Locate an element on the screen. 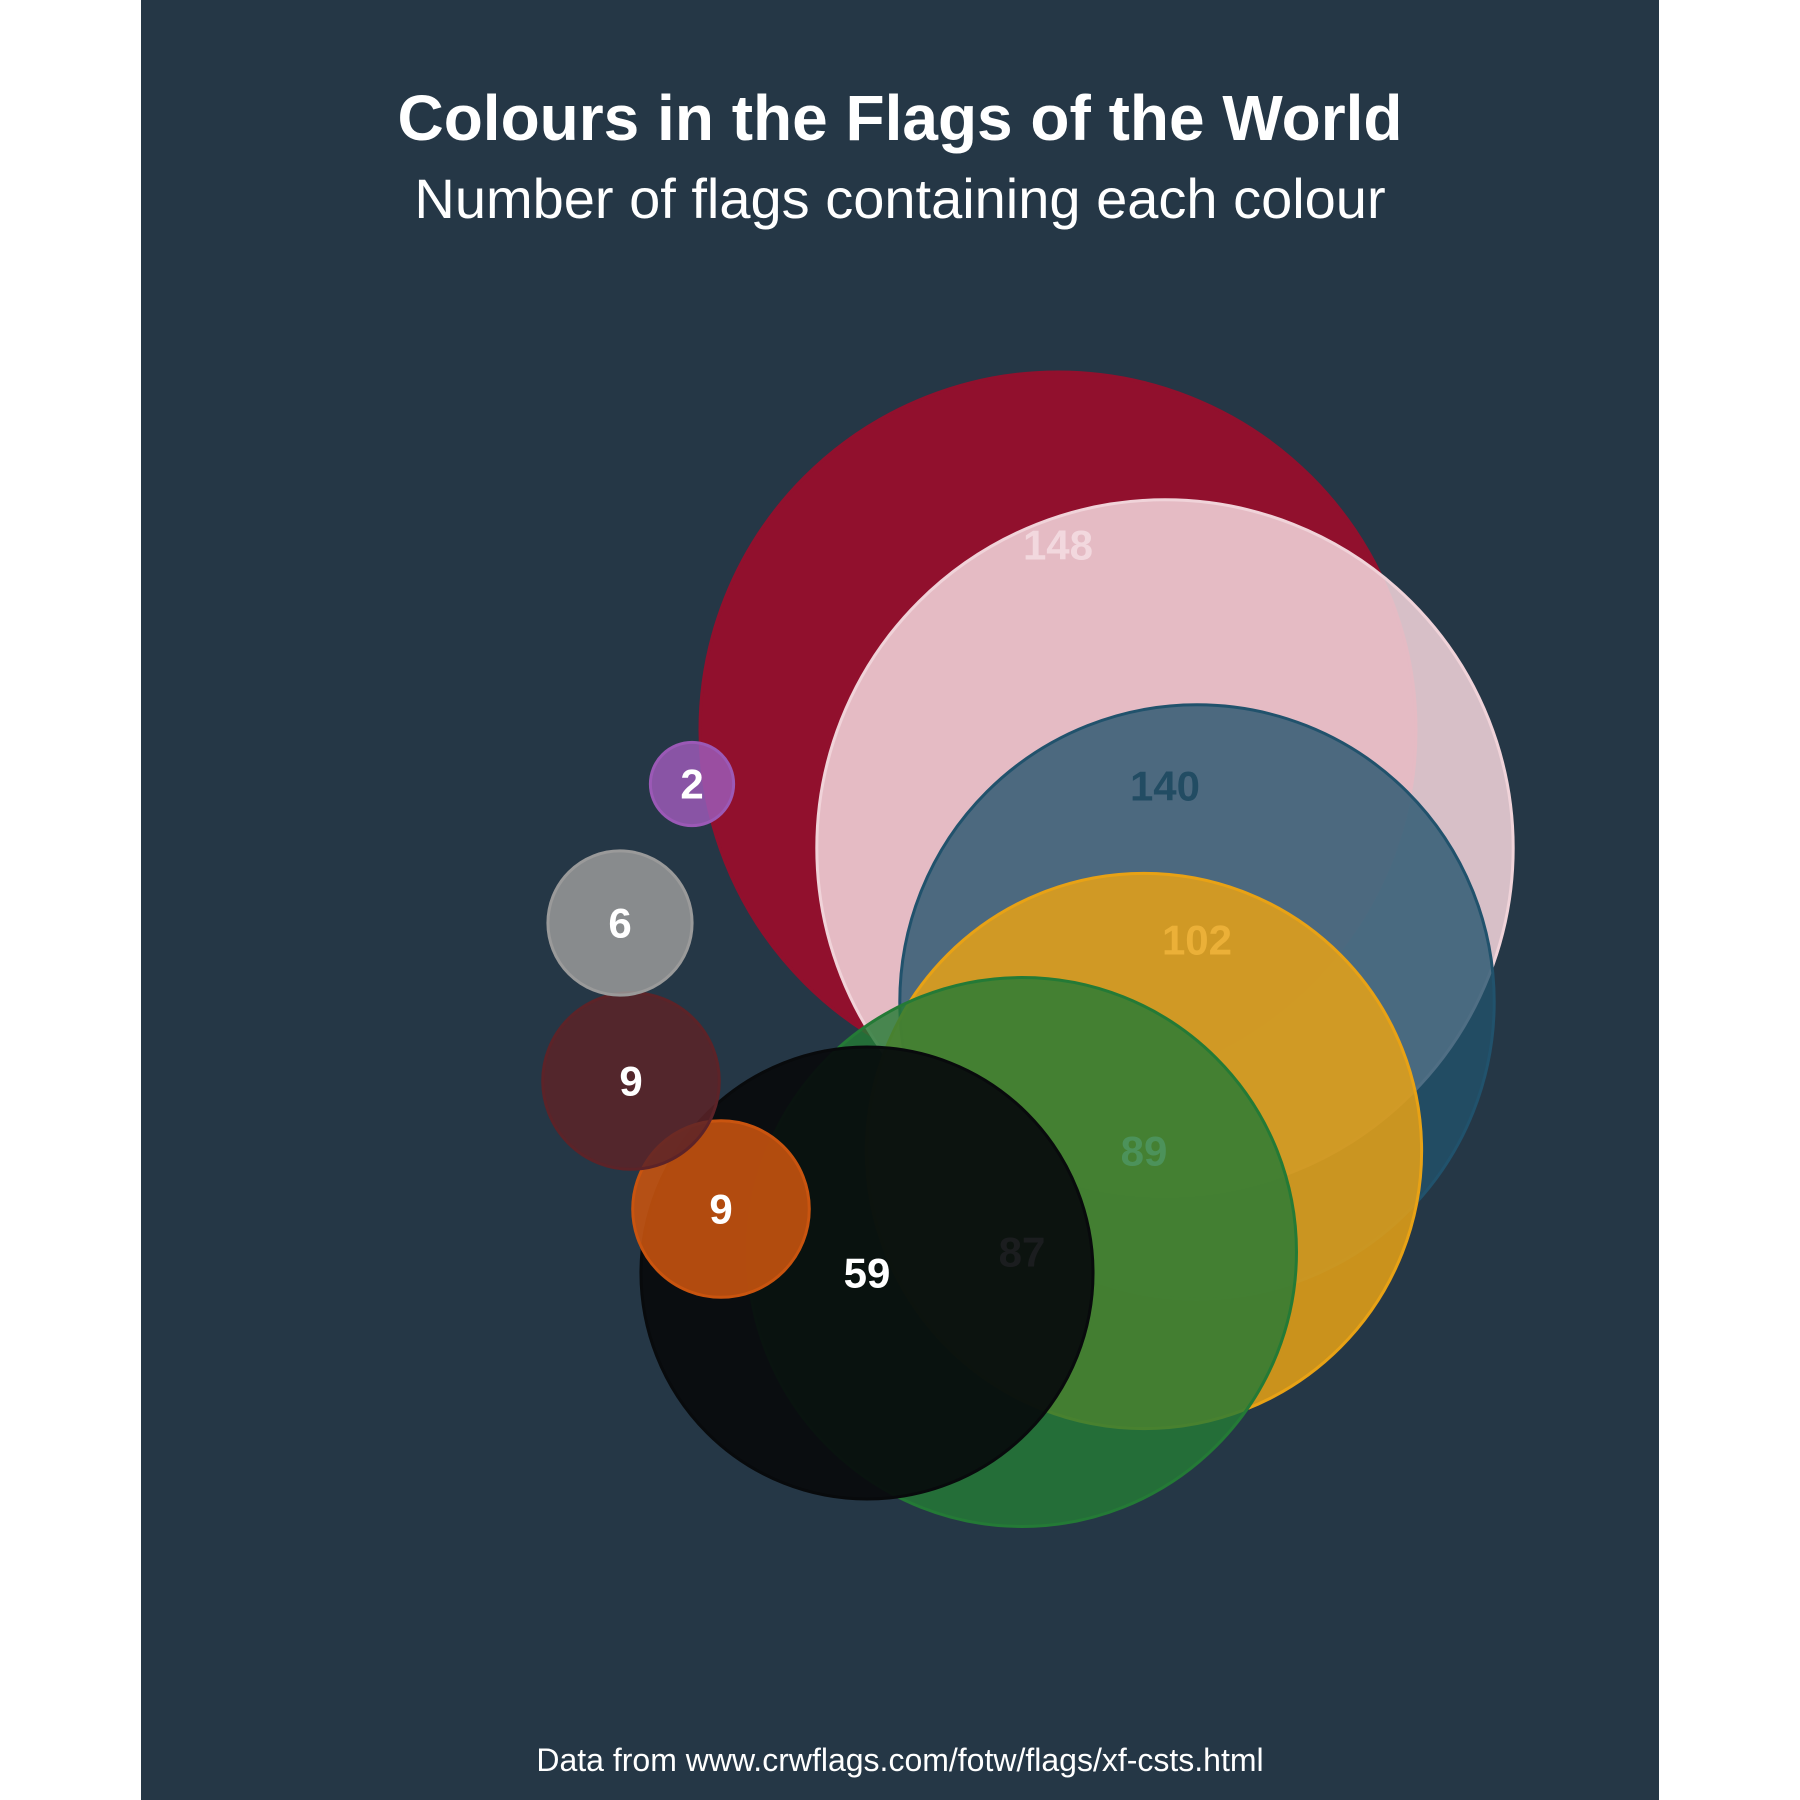  bubble-value-label: 59 is located at coordinates (867, 1273).